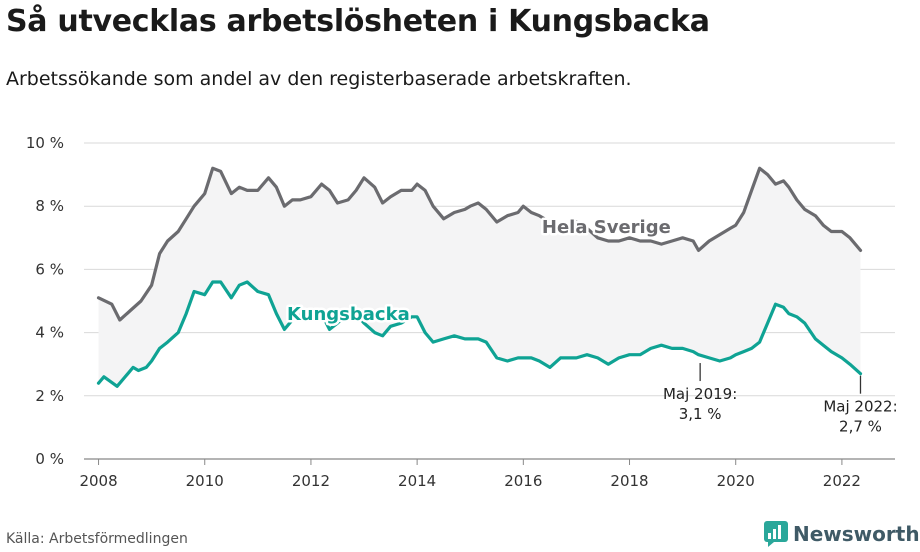  I want to click on x-tick-label: 2018, so click(629, 481).